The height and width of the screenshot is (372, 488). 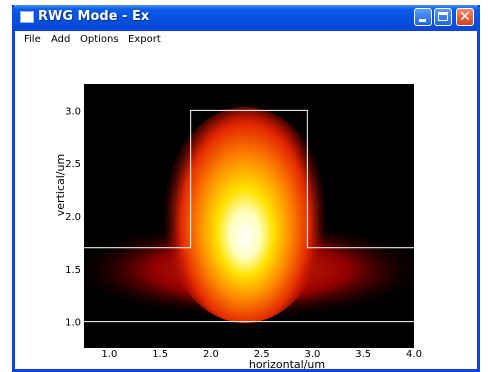 What do you see at coordinates (60, 185) in the screenshot?
I see `y-axis-label: vertical/um` at bounding box center [60, 185].